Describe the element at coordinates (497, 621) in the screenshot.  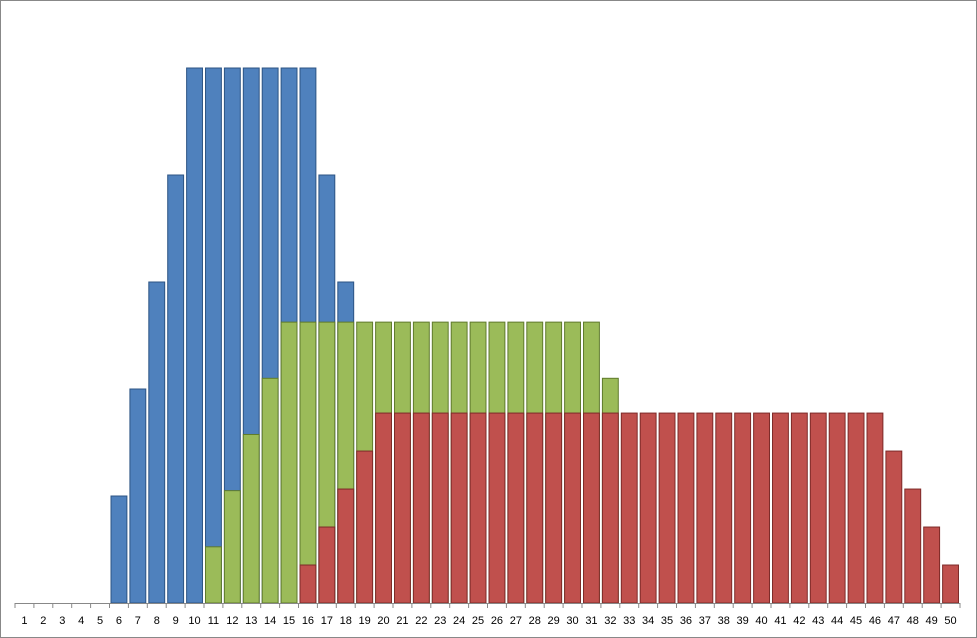
I see `x-tick-label: 26` at that location.